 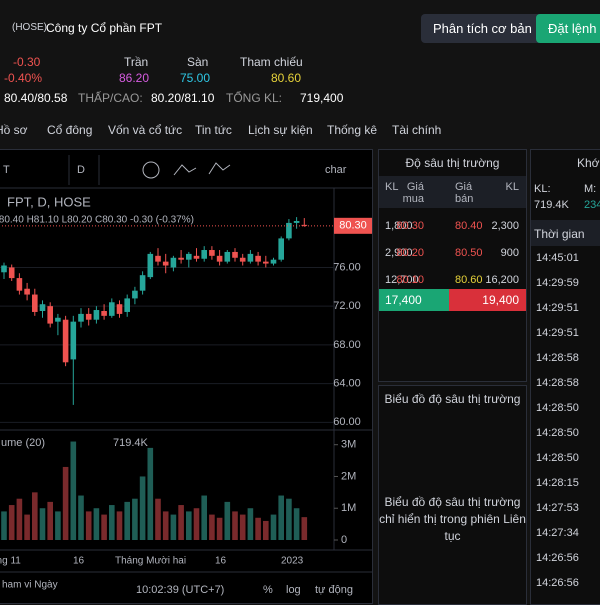 I want to click on trade-time: 14:29:51, so click(x=557, y=308).